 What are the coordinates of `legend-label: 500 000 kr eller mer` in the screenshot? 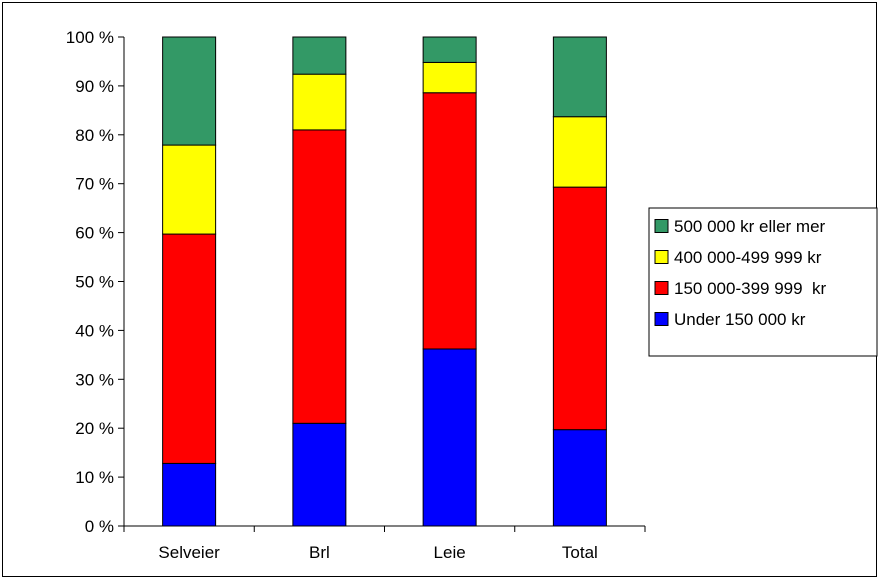 It's located at (750, 226).